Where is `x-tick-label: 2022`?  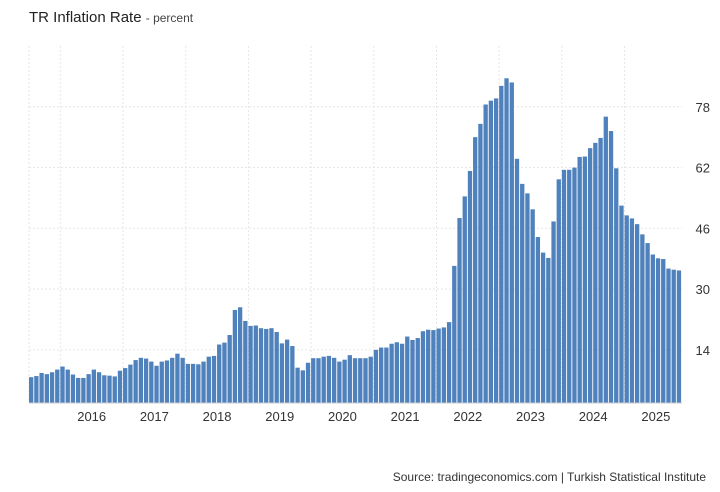
x-tick-label: 2022 is located at coordinates (467, 416).